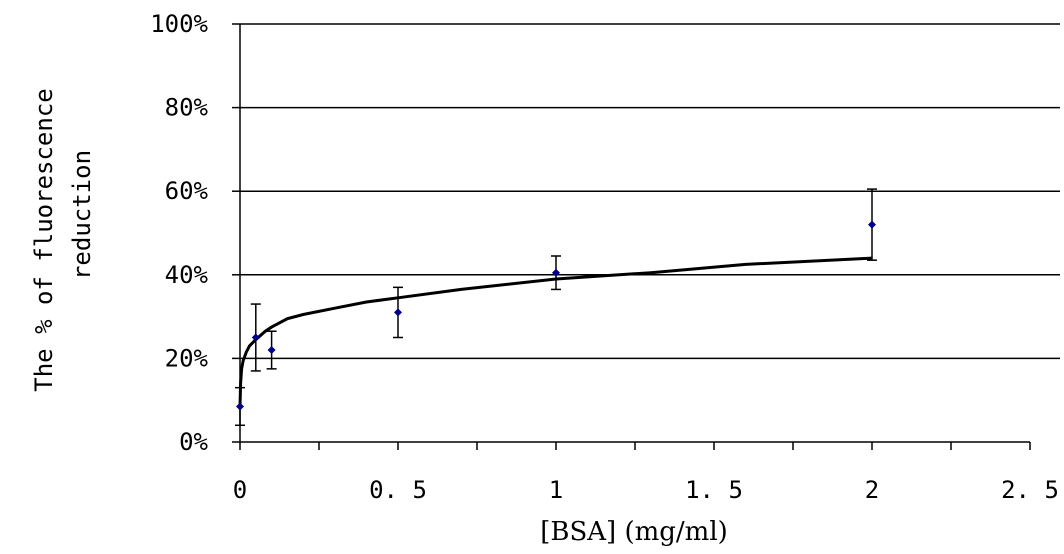 The width and height of the screenshot is (1064, 554). What do you see at coordinates (82, 215) in the screenshot?
I see `y-axis-title-line2: reduction` at bounding box center [82, 215].